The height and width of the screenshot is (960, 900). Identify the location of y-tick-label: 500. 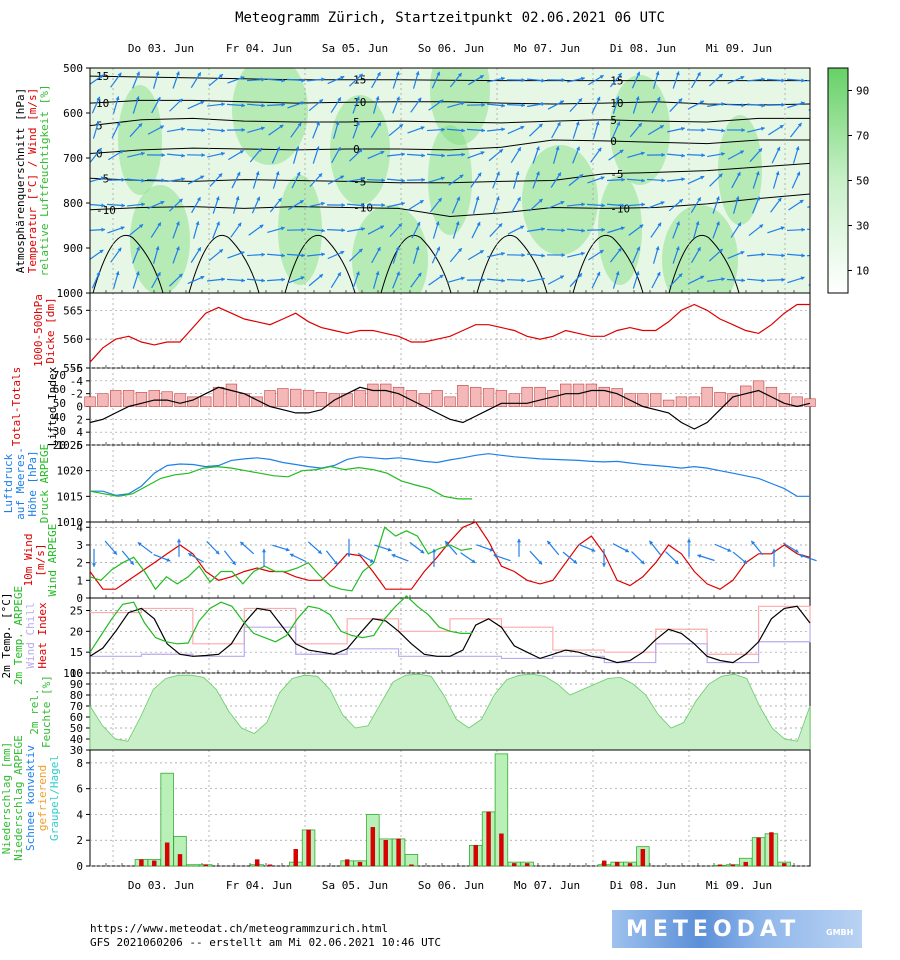
(73, 68).